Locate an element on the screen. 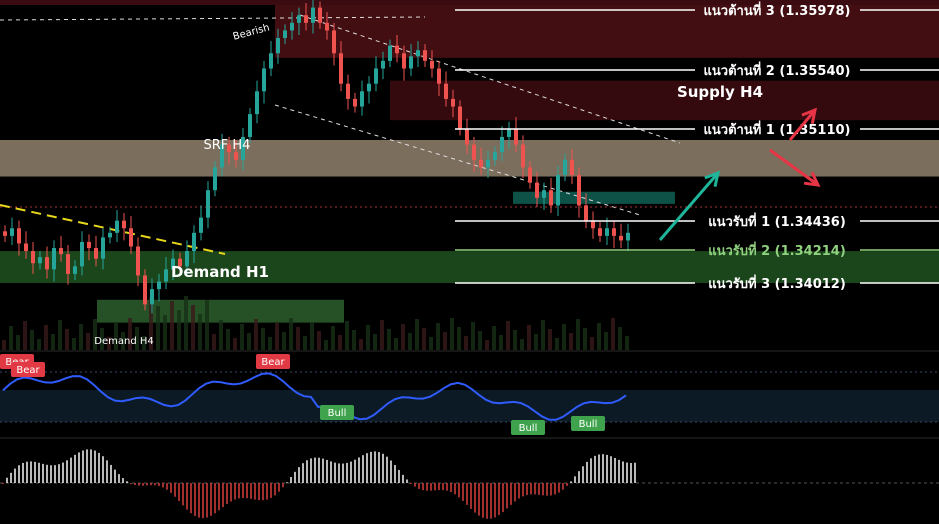 The image size is (939, 524). srf-h4-label: SRF H4 is located at coordinates (227, 145).